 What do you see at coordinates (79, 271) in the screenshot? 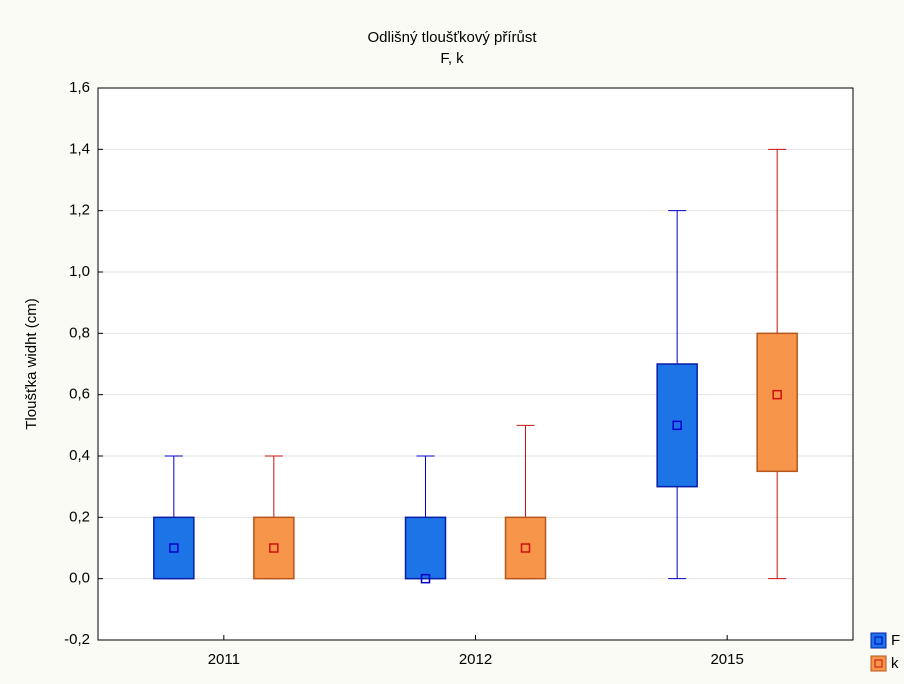
I see `y-tick-label: 1,0` at bounding box center [79, 271].